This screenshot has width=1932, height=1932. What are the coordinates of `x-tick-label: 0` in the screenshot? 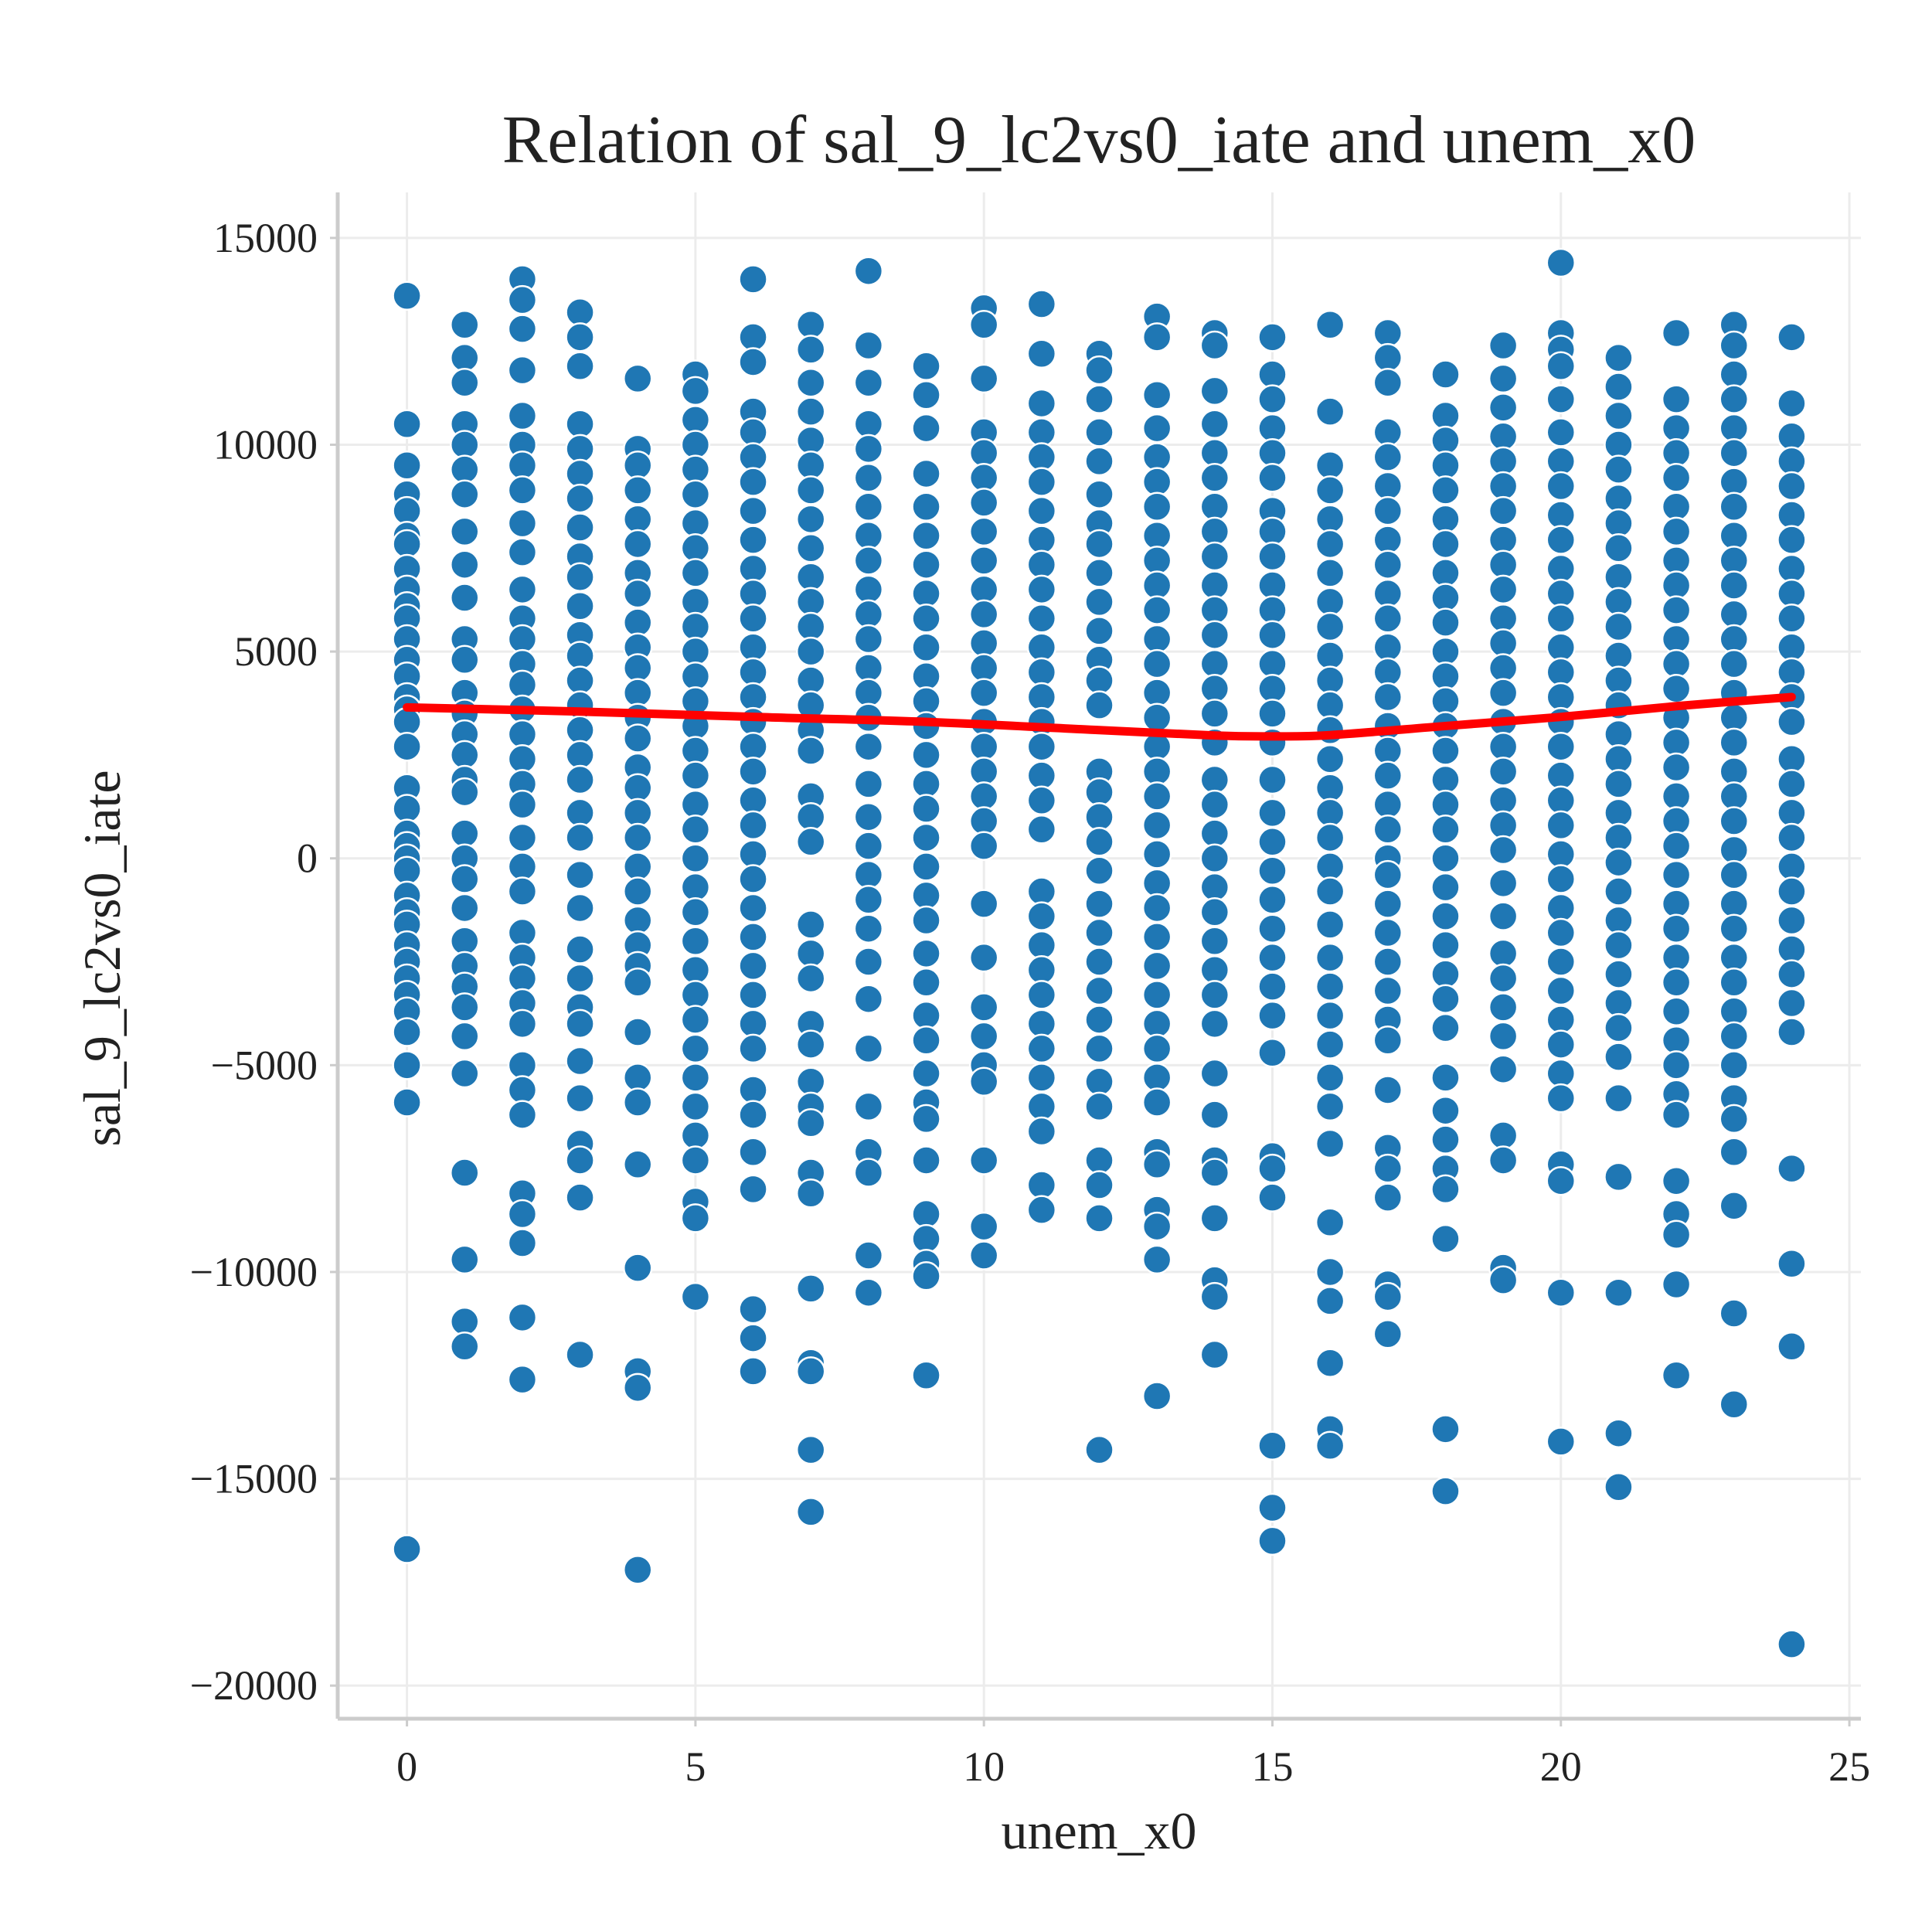 It's located at (407, 1767).